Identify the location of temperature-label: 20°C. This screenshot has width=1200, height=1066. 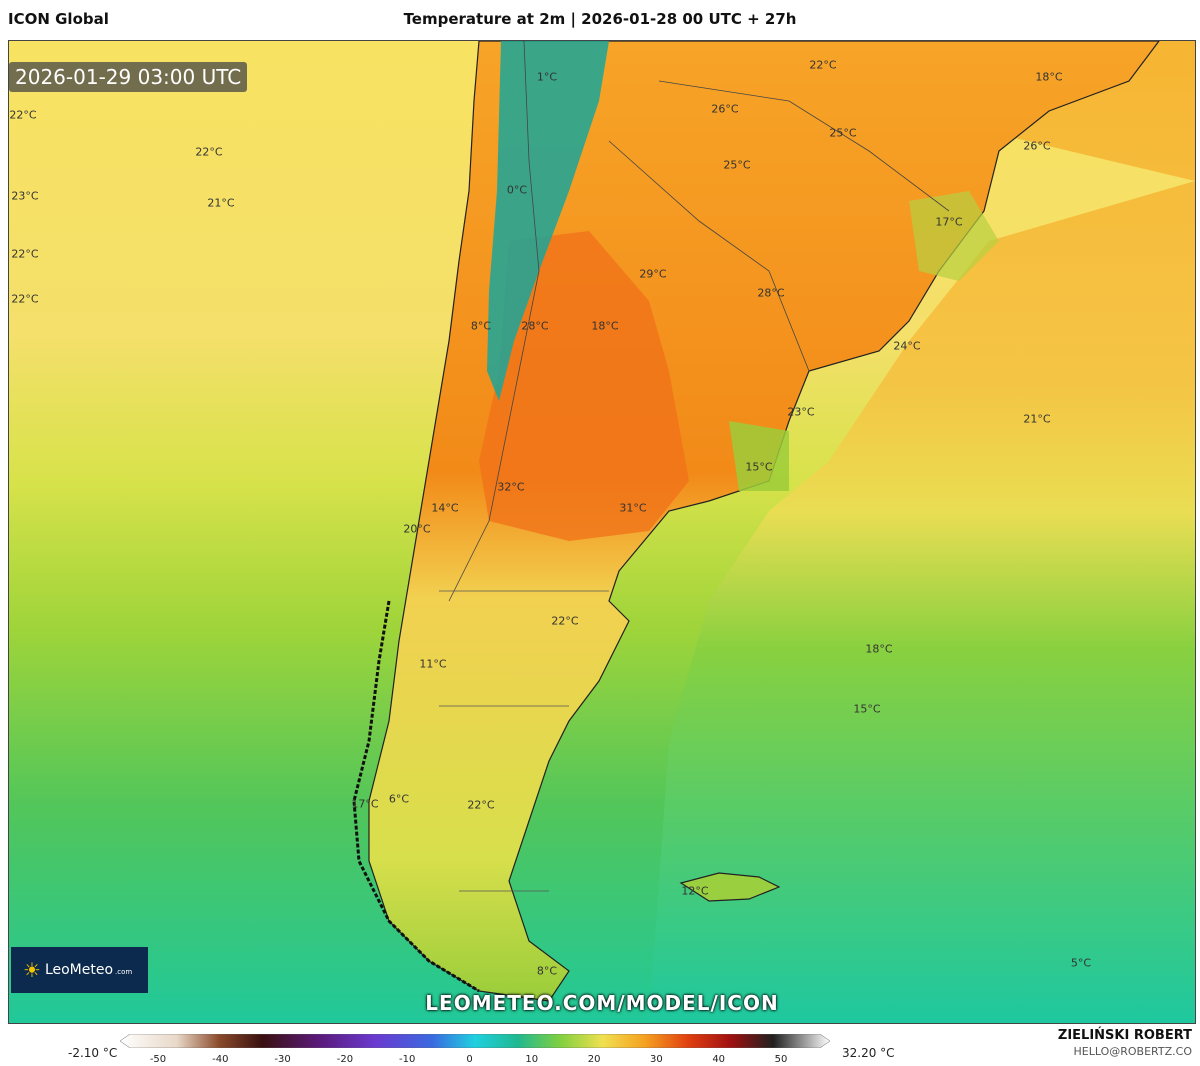
(417, 529).